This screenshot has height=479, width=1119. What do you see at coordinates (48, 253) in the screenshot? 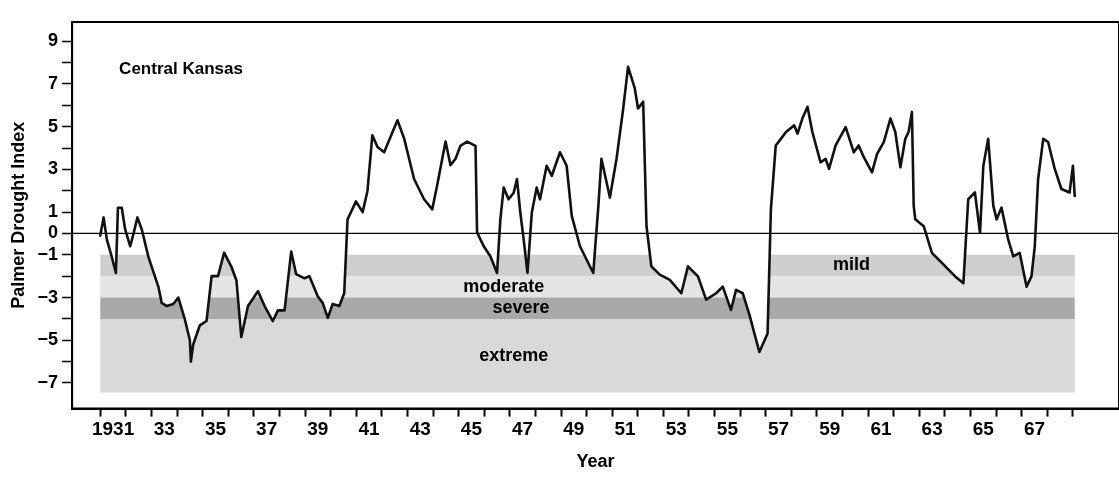
I see `y-tick-label: −1` at bounding box center [48, 253].